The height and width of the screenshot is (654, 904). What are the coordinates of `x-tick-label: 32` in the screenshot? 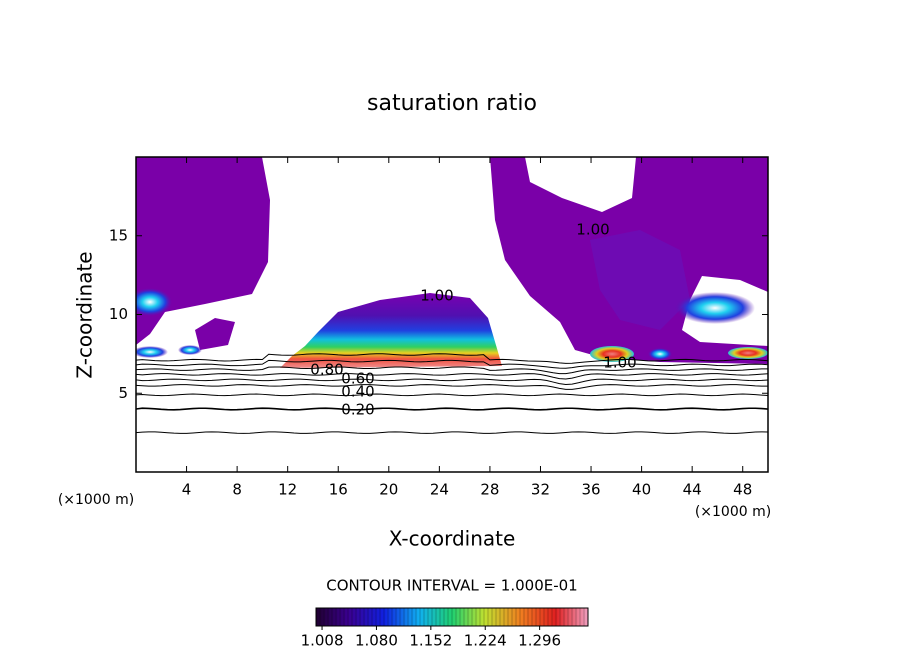 It's located at (540, 490).